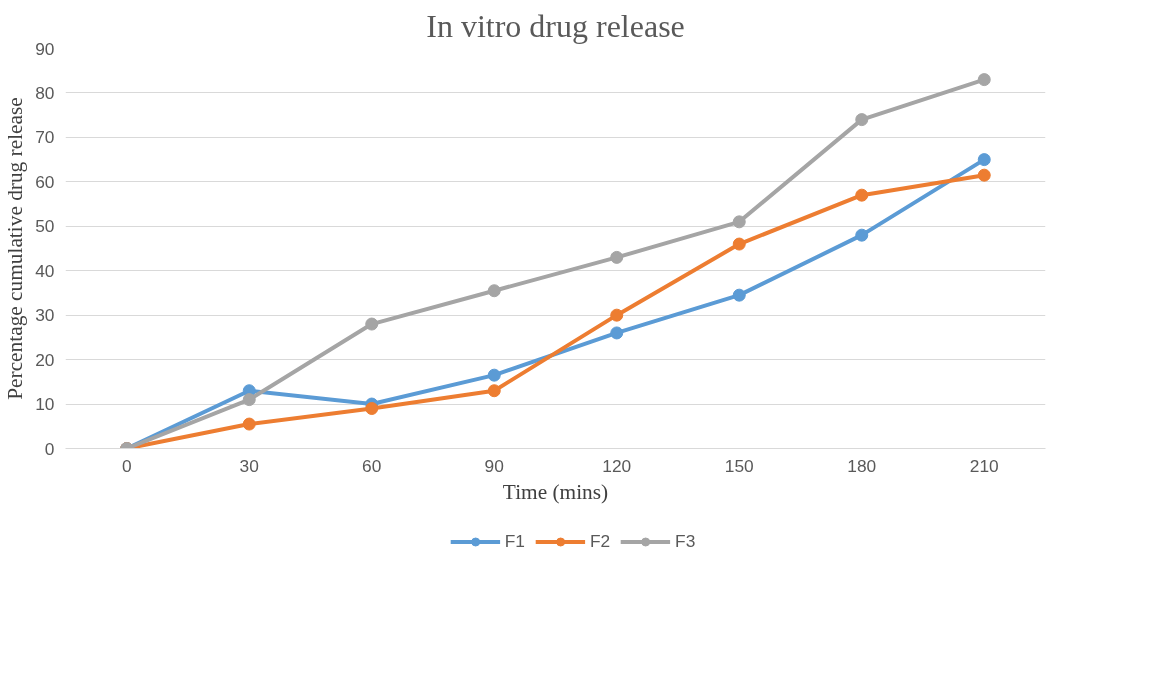  Describe the element at coordinates (45, 137) in the screenshot. I see `y-tick-label: 70` at that location.